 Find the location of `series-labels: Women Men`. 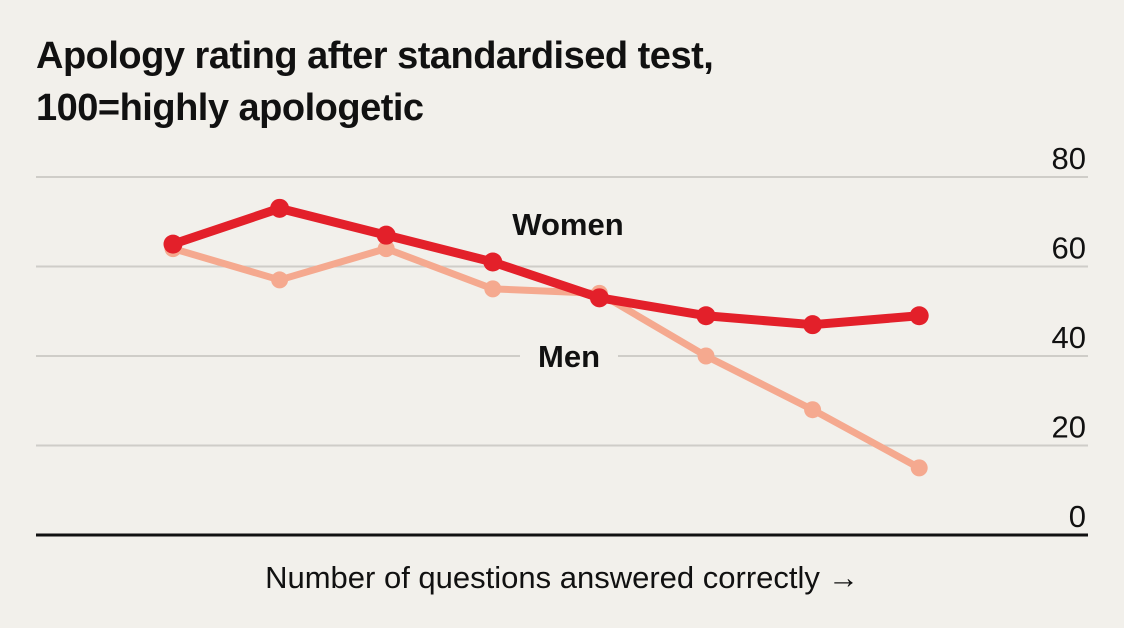

series-labels: Women Men is located at coordinates (568, 291).